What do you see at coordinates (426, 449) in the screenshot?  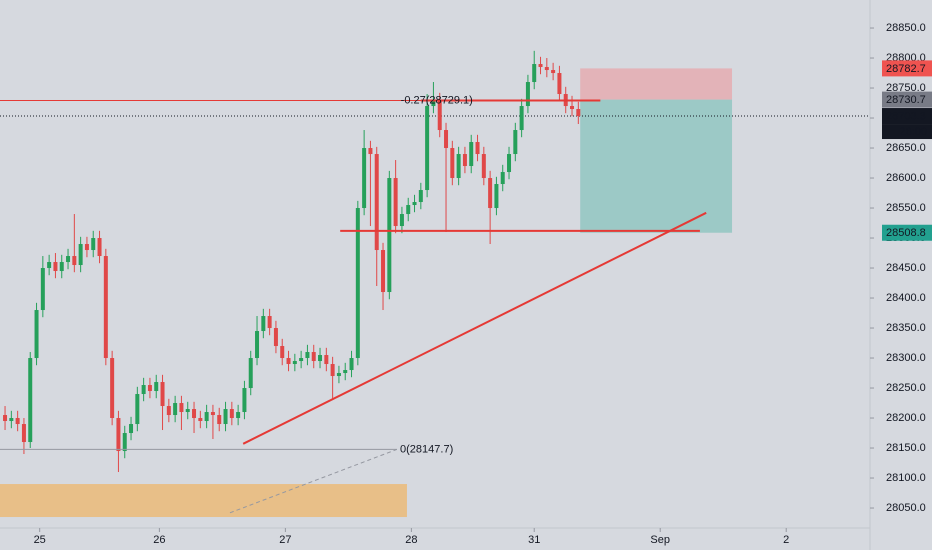 I see `fib-label: 0(28147.7)` at bounding box center [426, 449].